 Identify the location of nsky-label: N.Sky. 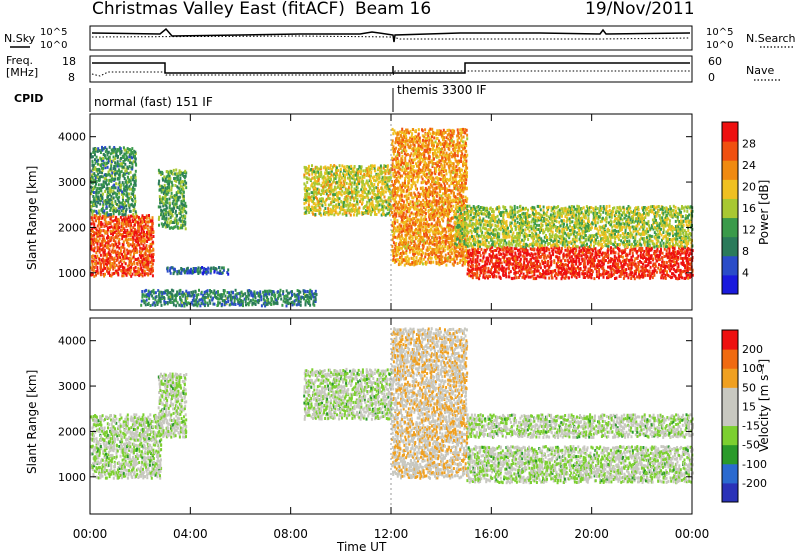
(20, 38).